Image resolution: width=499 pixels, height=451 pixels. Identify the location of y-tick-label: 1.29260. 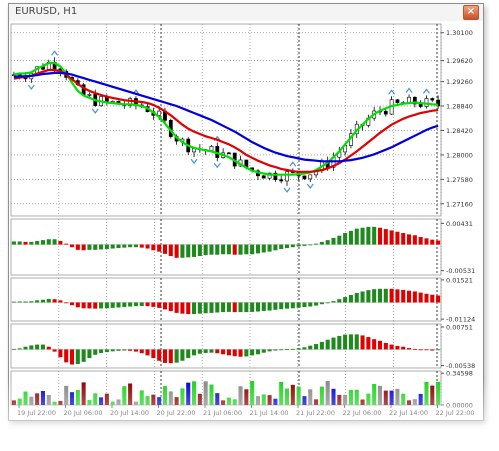
(459, 82).